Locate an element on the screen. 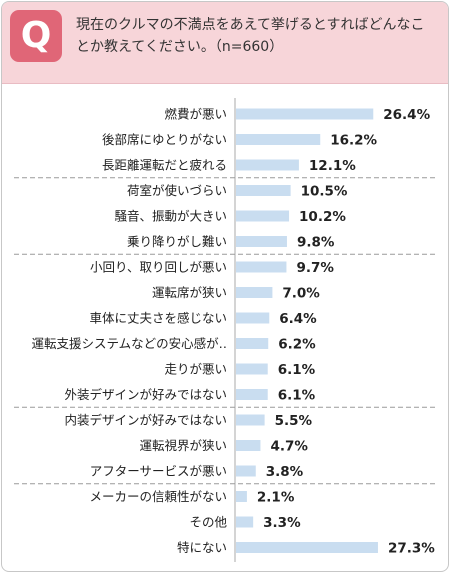 The width and height of the screenshot is (450, 574). value-label: 10.2% is located at coordinates (322, 217).